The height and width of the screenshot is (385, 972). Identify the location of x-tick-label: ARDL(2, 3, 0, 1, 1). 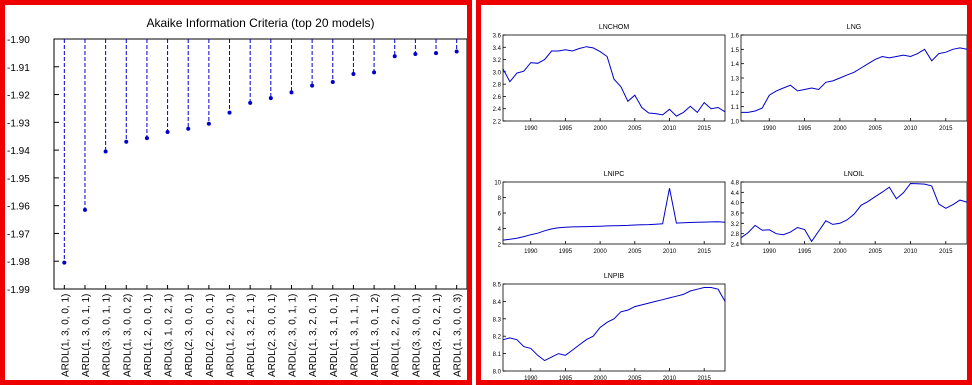
(292, 335).